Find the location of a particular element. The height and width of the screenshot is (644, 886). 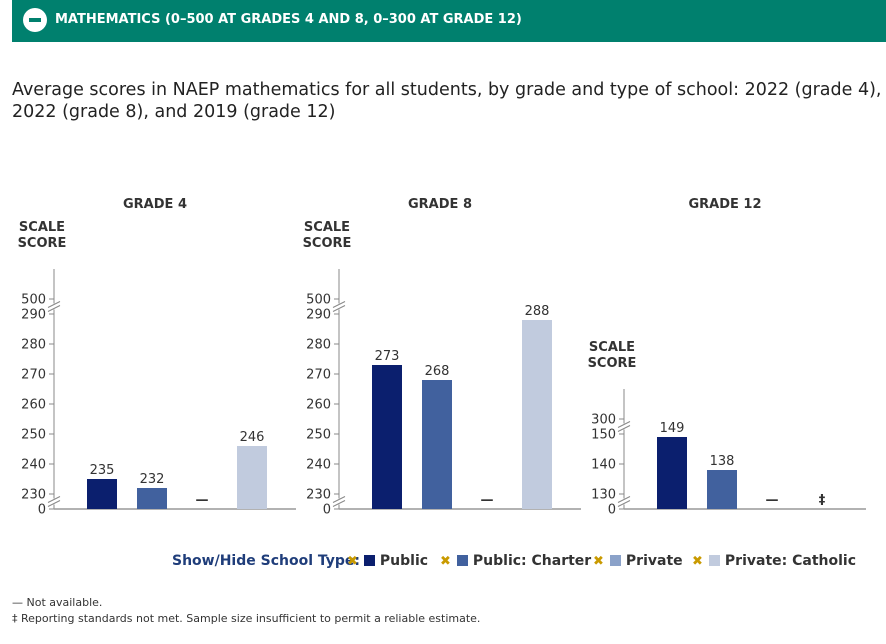

legend-toggle-catholic: ✖ Private: Catholic is located at coordinates (774, 561).